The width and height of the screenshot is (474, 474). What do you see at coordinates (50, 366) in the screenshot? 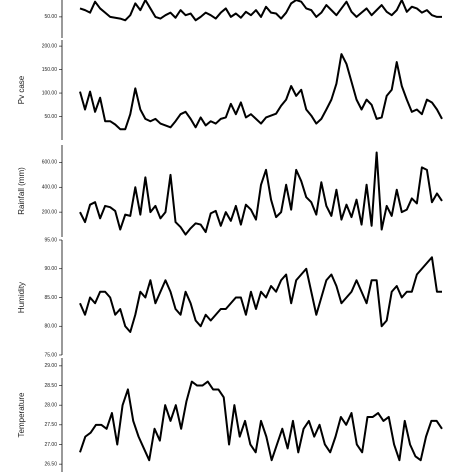
I see `y-tick-label: 29.00` at bounding box center [50, 366].